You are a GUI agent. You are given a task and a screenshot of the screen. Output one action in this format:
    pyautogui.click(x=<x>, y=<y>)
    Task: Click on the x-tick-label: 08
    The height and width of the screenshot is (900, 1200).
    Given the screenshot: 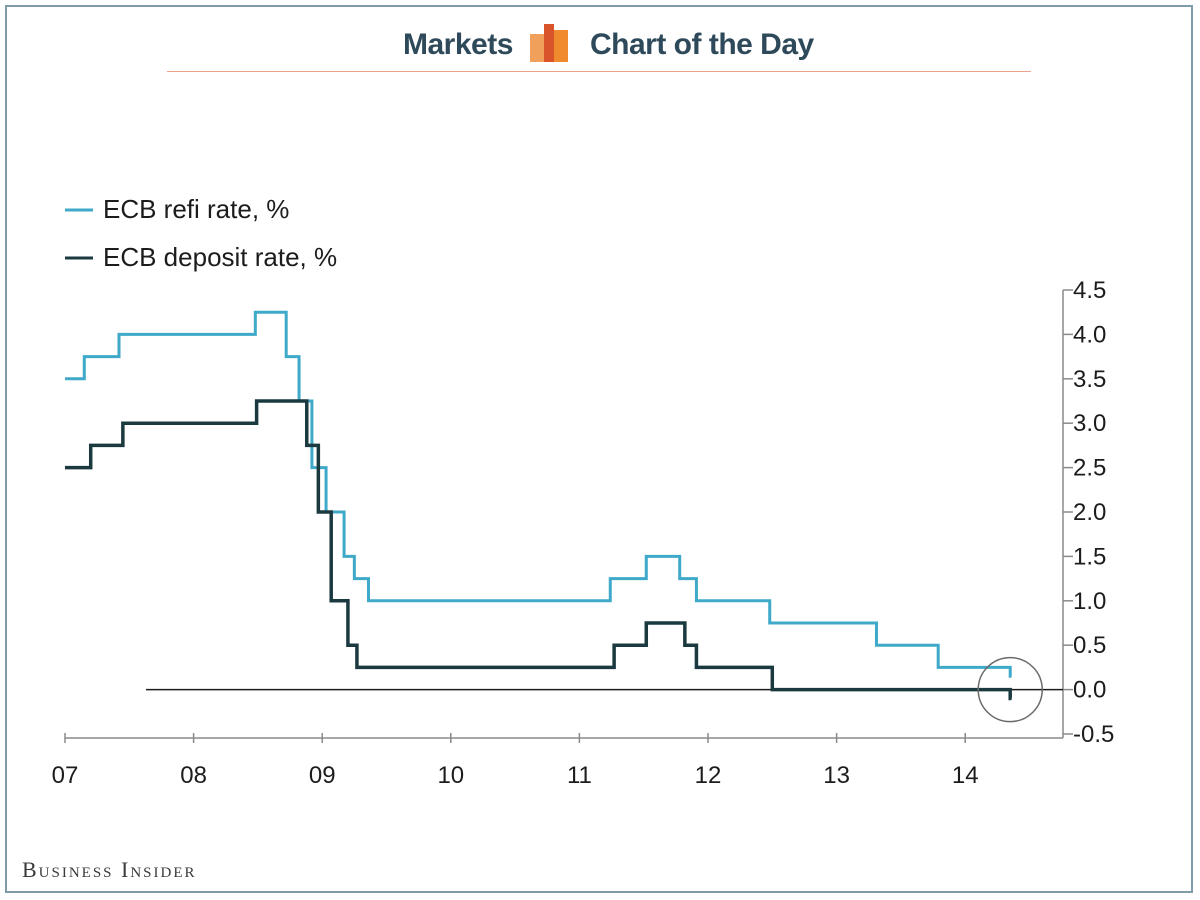 What is the action you would take?
    pyautogui.click(x=193, y=775)
    